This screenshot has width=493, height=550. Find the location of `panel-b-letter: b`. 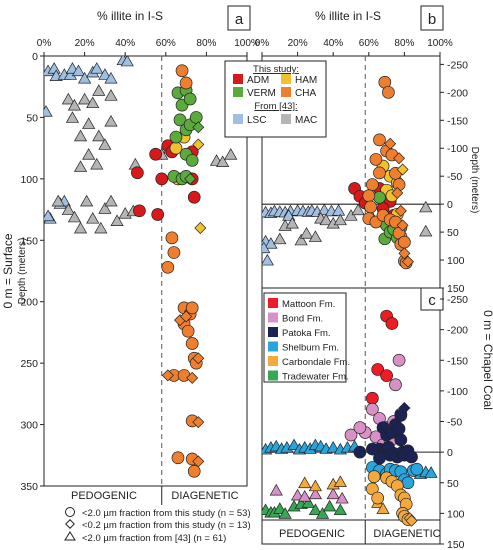

panel-b-letter: b is located at coordinates (432, 19).